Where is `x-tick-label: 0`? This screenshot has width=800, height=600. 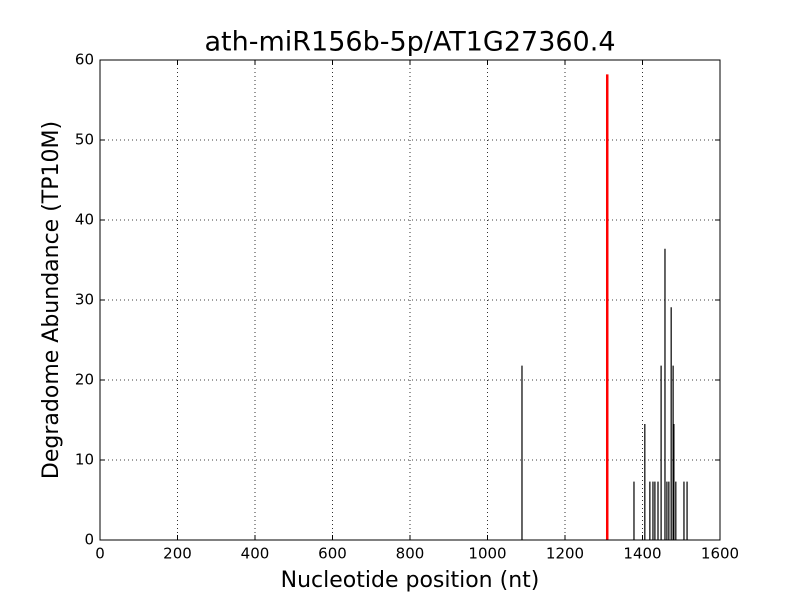
x-tick-label: 0 is located at coordinates (100, 554).